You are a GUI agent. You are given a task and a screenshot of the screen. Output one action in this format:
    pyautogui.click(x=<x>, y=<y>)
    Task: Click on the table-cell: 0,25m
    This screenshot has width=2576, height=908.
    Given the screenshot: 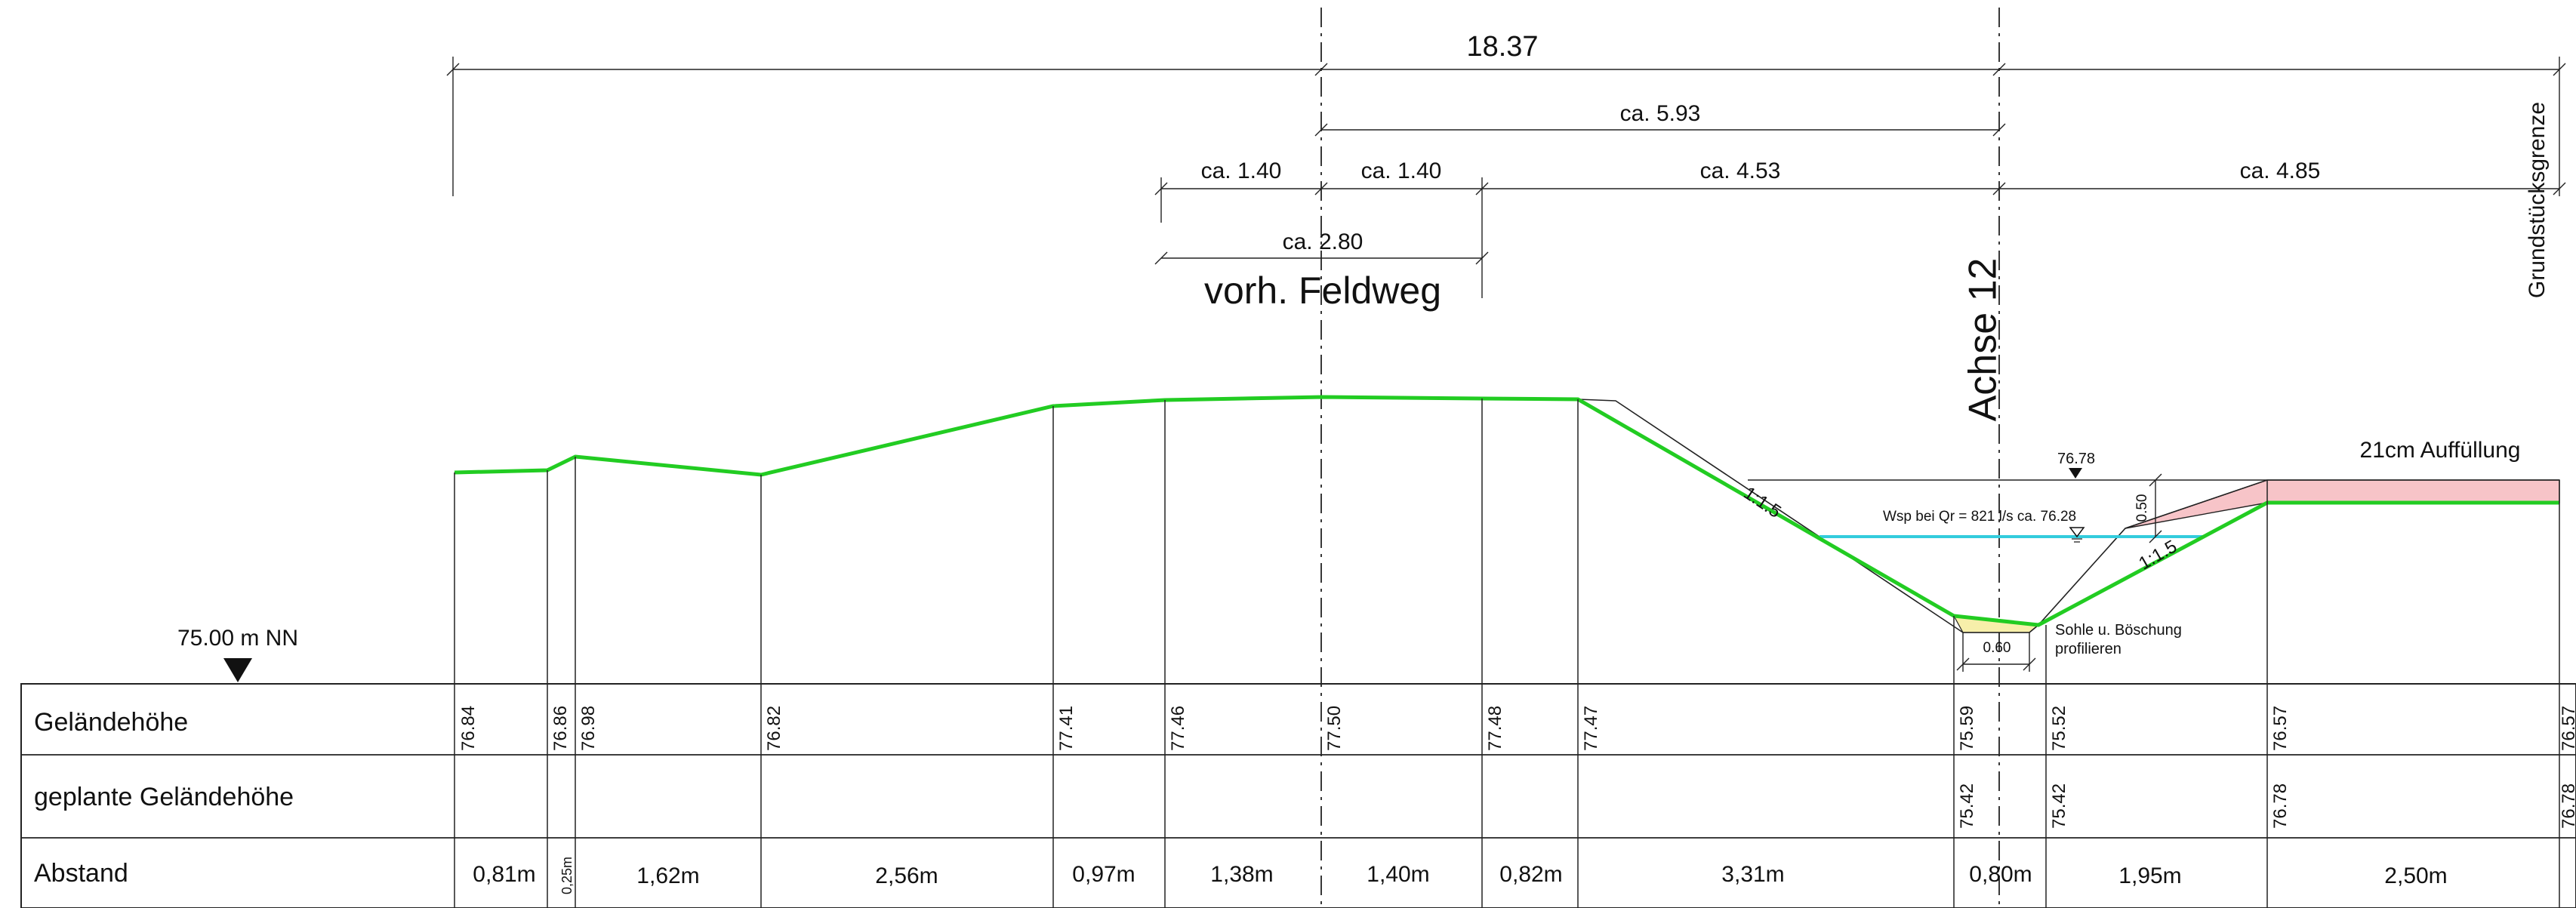 What is the action you would take?
    pyautogui.click(x=567, y=875)
    